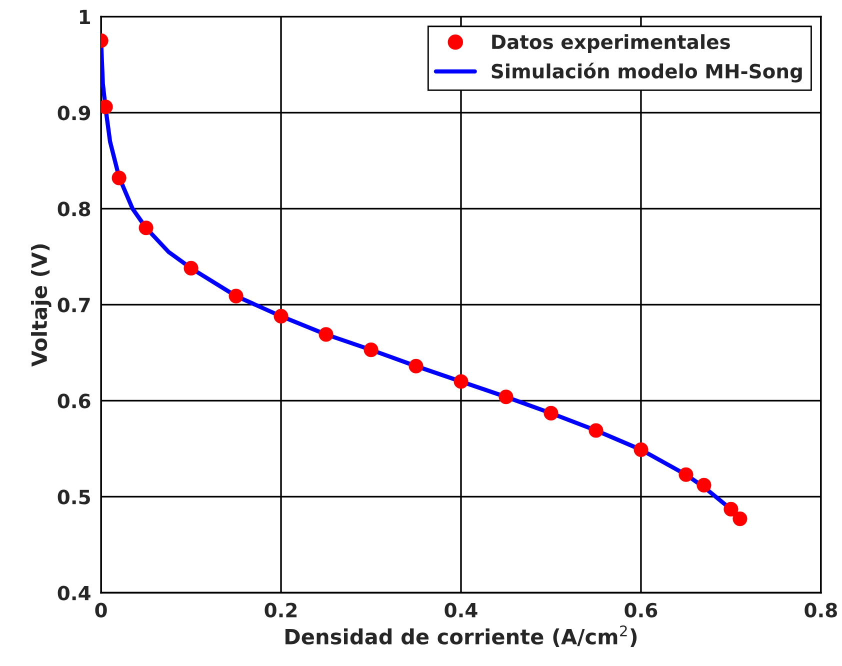  I want to click on y-tick-label: 0.6, so click(74, 401).